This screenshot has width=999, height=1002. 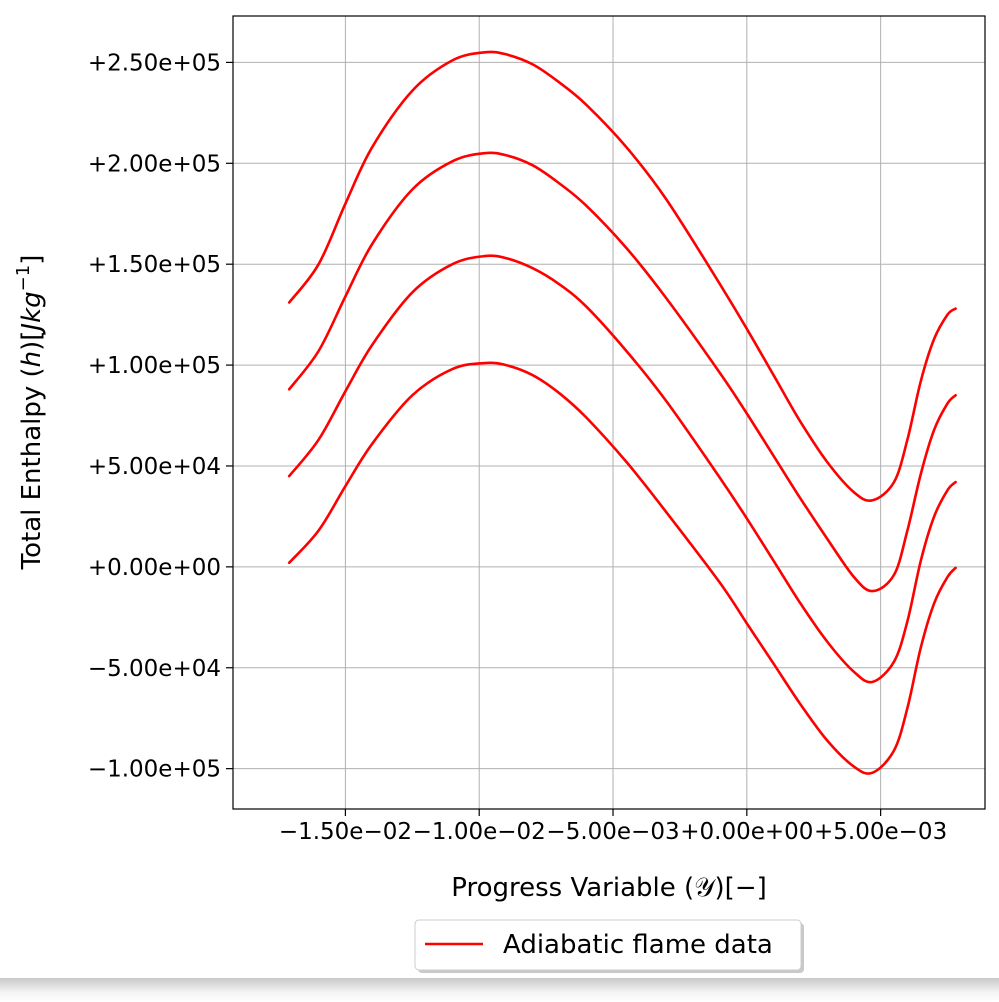 I want to click on x-axis-label: Progress Variable (𝒴)[−], so click(x=609, y=888).